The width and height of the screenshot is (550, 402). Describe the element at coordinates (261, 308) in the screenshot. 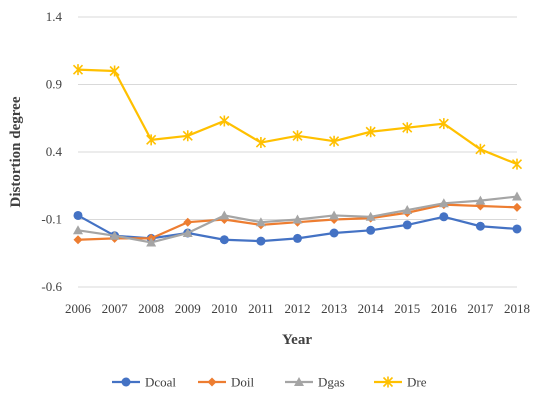

I see `x-tick-label: 2011` at that location.